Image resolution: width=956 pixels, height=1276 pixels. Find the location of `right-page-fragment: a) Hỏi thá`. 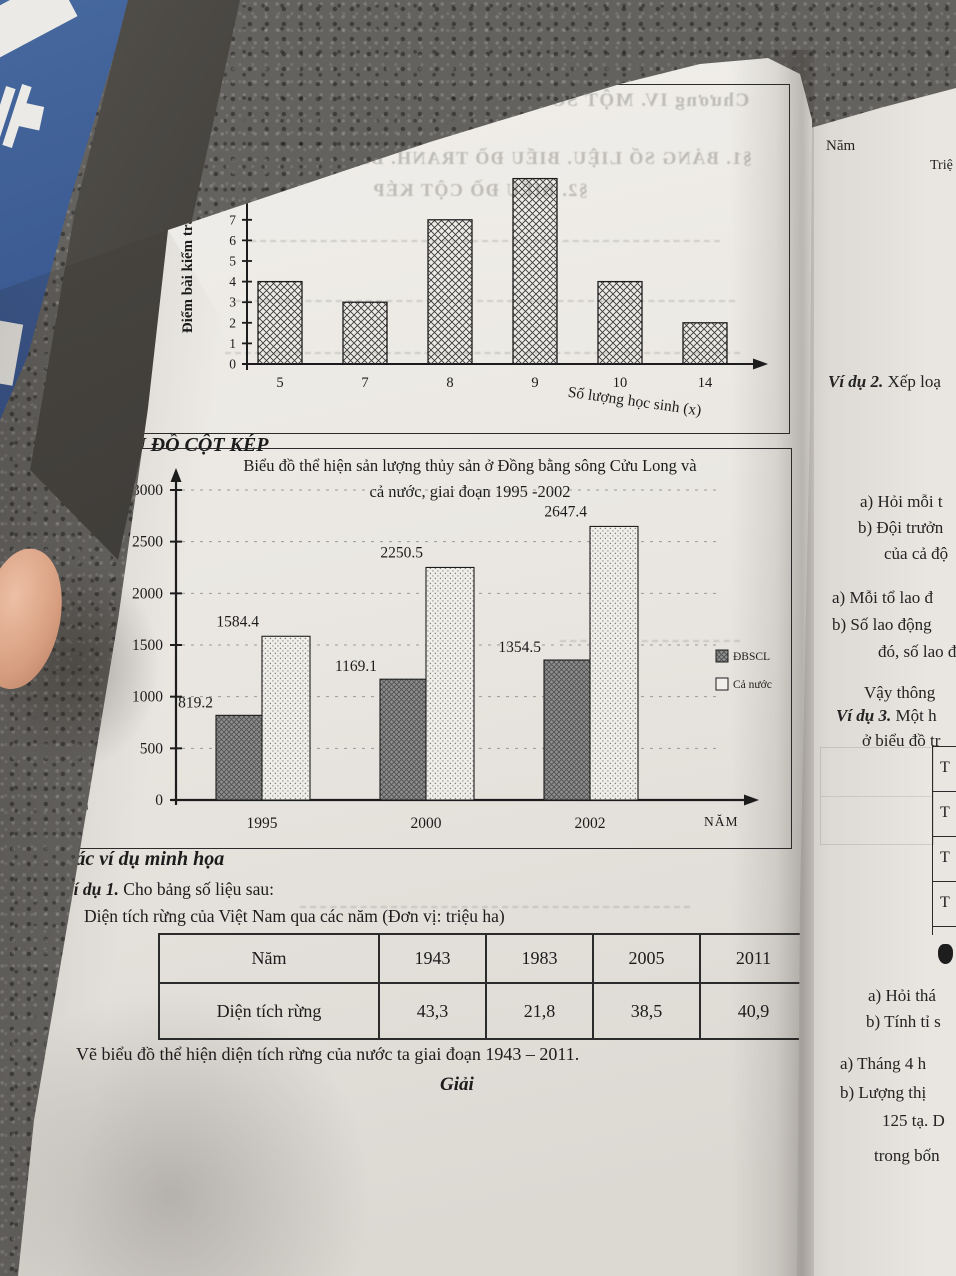

right-page-fragment: a) Hỏi thá is located at coordinates (902, 995).